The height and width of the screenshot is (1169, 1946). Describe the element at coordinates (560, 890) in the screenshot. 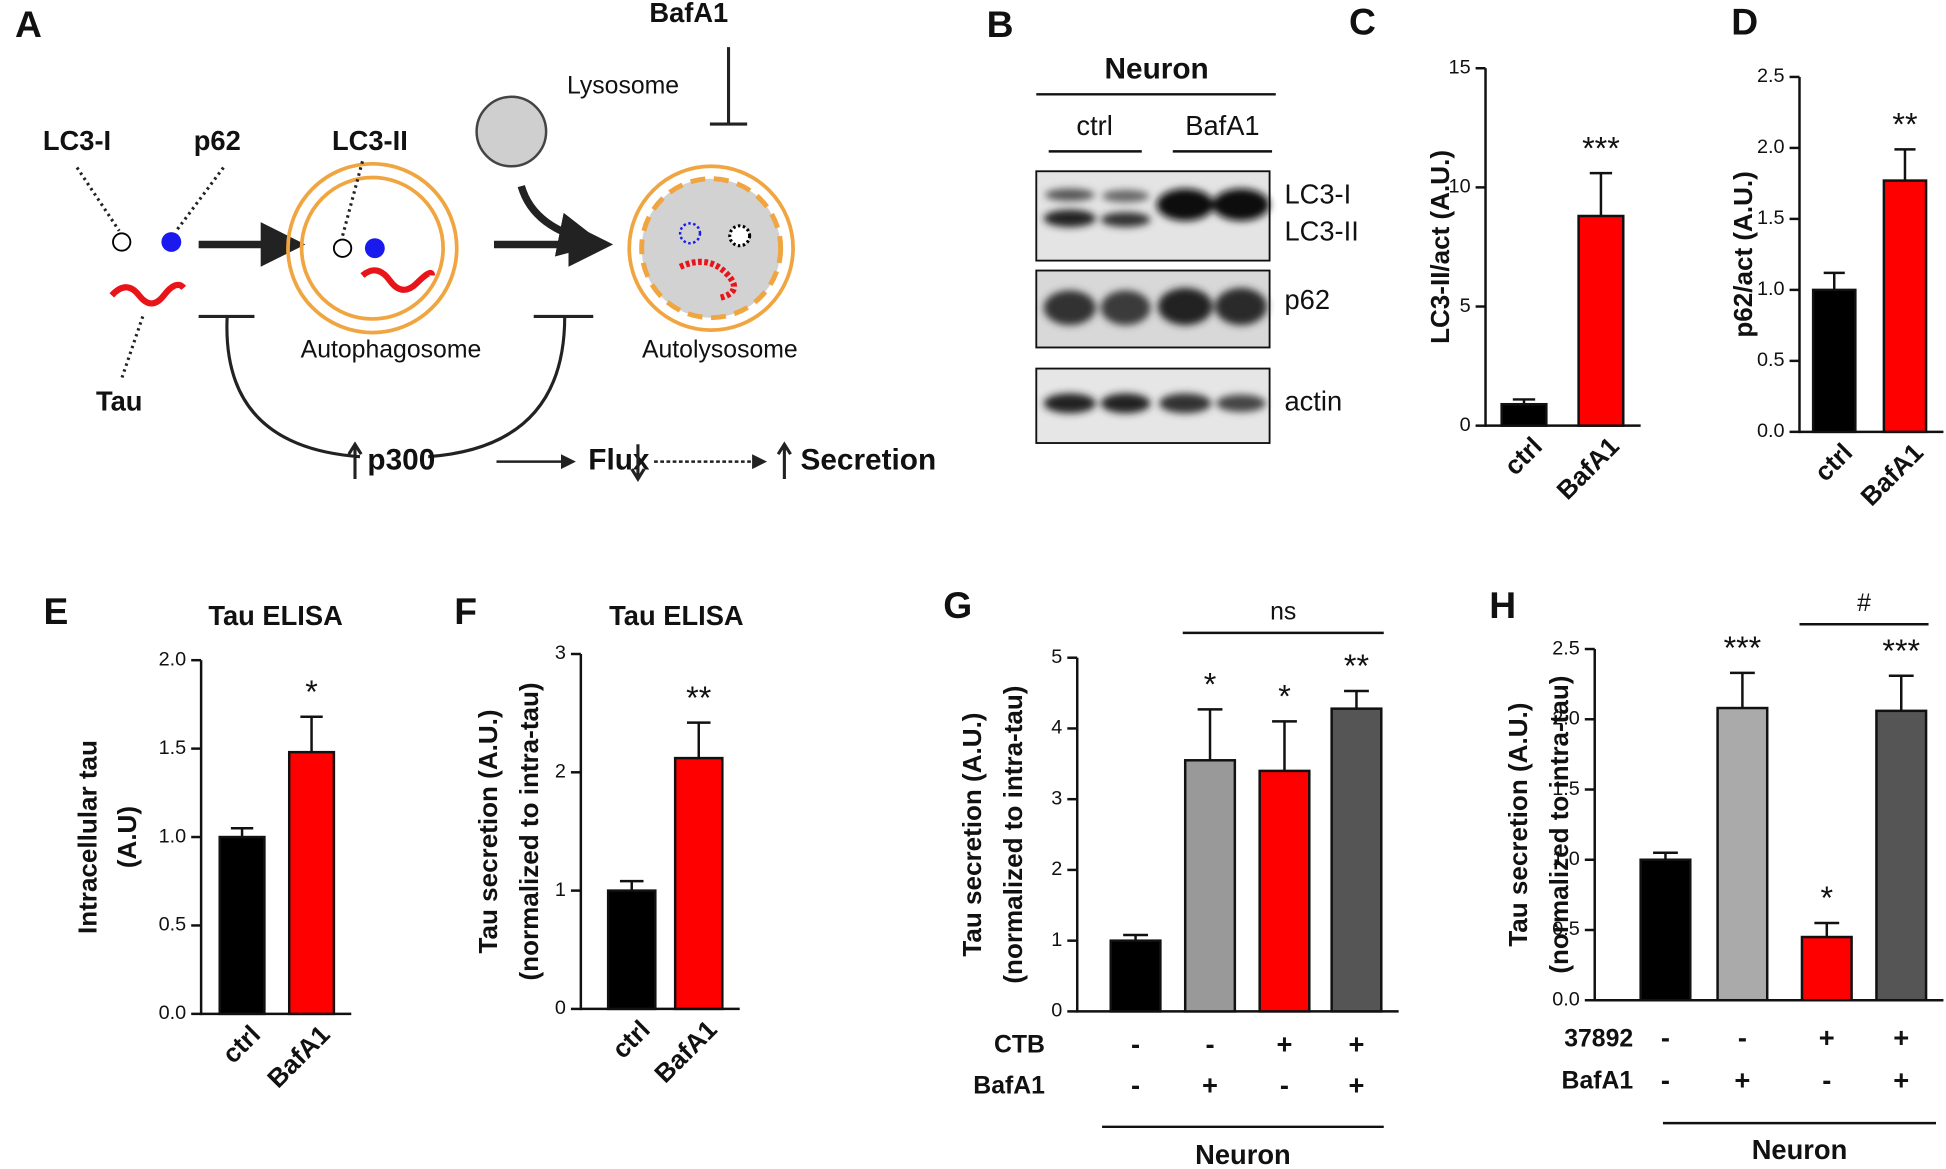

I see `y-tick-label: 1` at that location.